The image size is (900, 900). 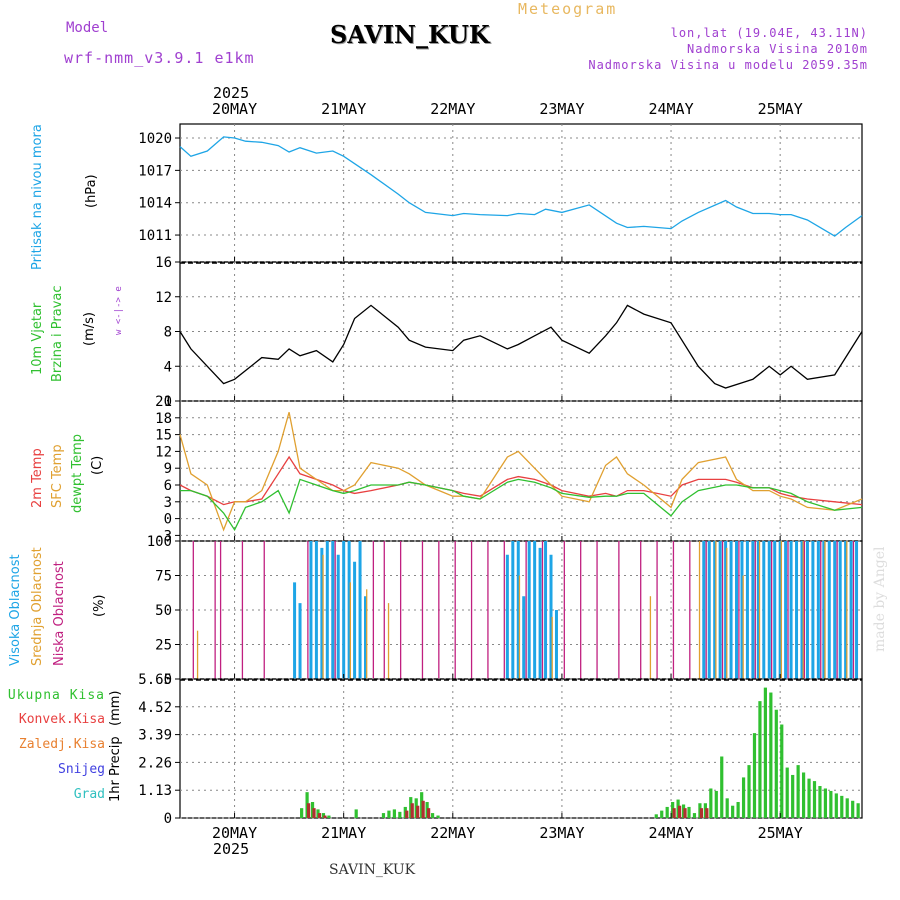 What do you see at coordinates (670, 109) in the screenshot?
I see `xlabel-top: 24MAY` at bounding box center [670, 109].